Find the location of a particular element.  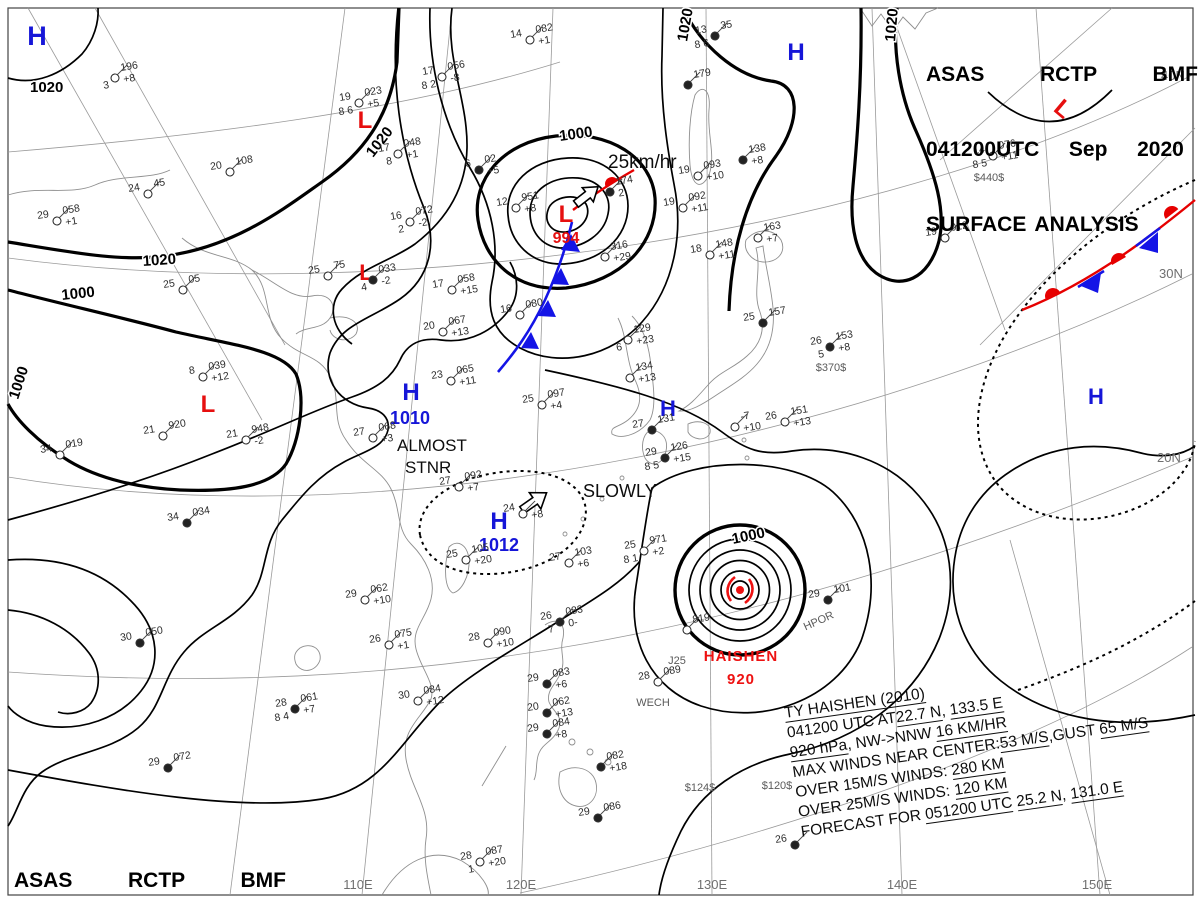

station-tendency: -2 is located at coordinates (385, 280).